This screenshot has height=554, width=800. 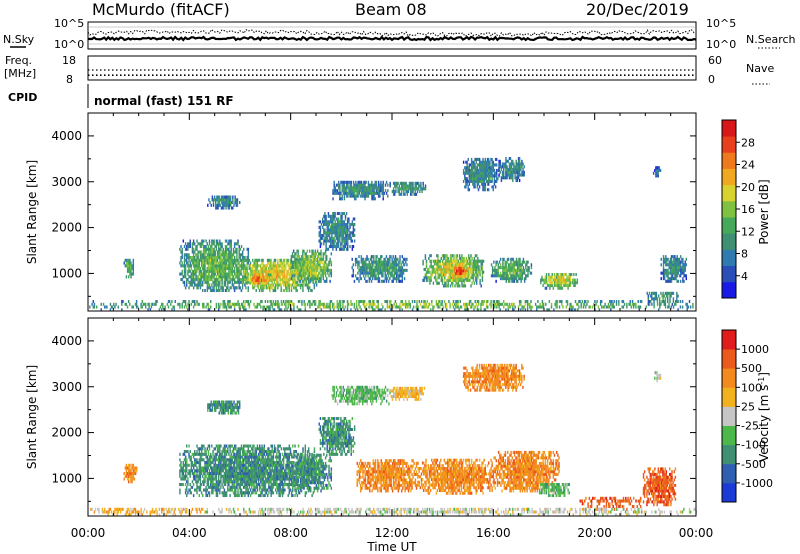 What do you see at coordinates (164, 101) in the screenshot?
I see `cpid-value: normal (fast) 151 RF` at bounding box center [164, 101].